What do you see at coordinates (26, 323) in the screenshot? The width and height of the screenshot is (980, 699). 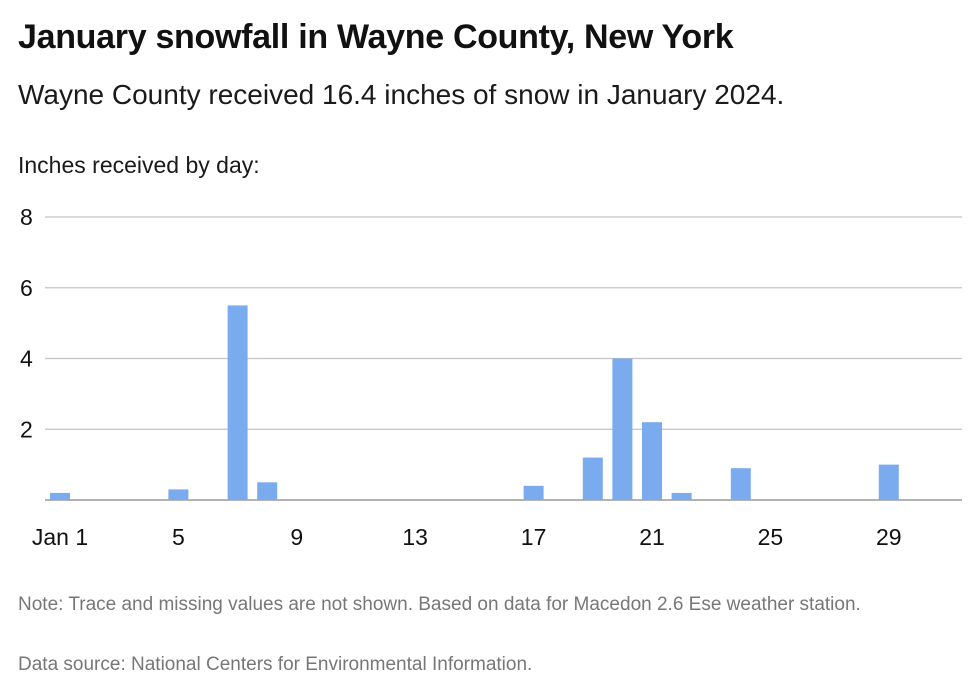 I see `y-tick-labels: 2 4 6 8` at bounding box center [26, 323].